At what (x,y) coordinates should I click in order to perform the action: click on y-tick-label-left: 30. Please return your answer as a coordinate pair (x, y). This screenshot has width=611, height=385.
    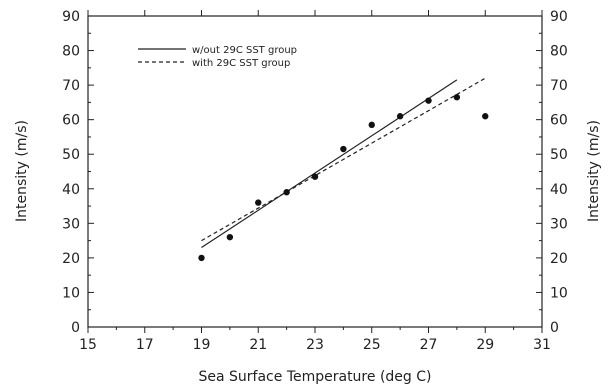
    Looking at the image, I should click on (71, 224).